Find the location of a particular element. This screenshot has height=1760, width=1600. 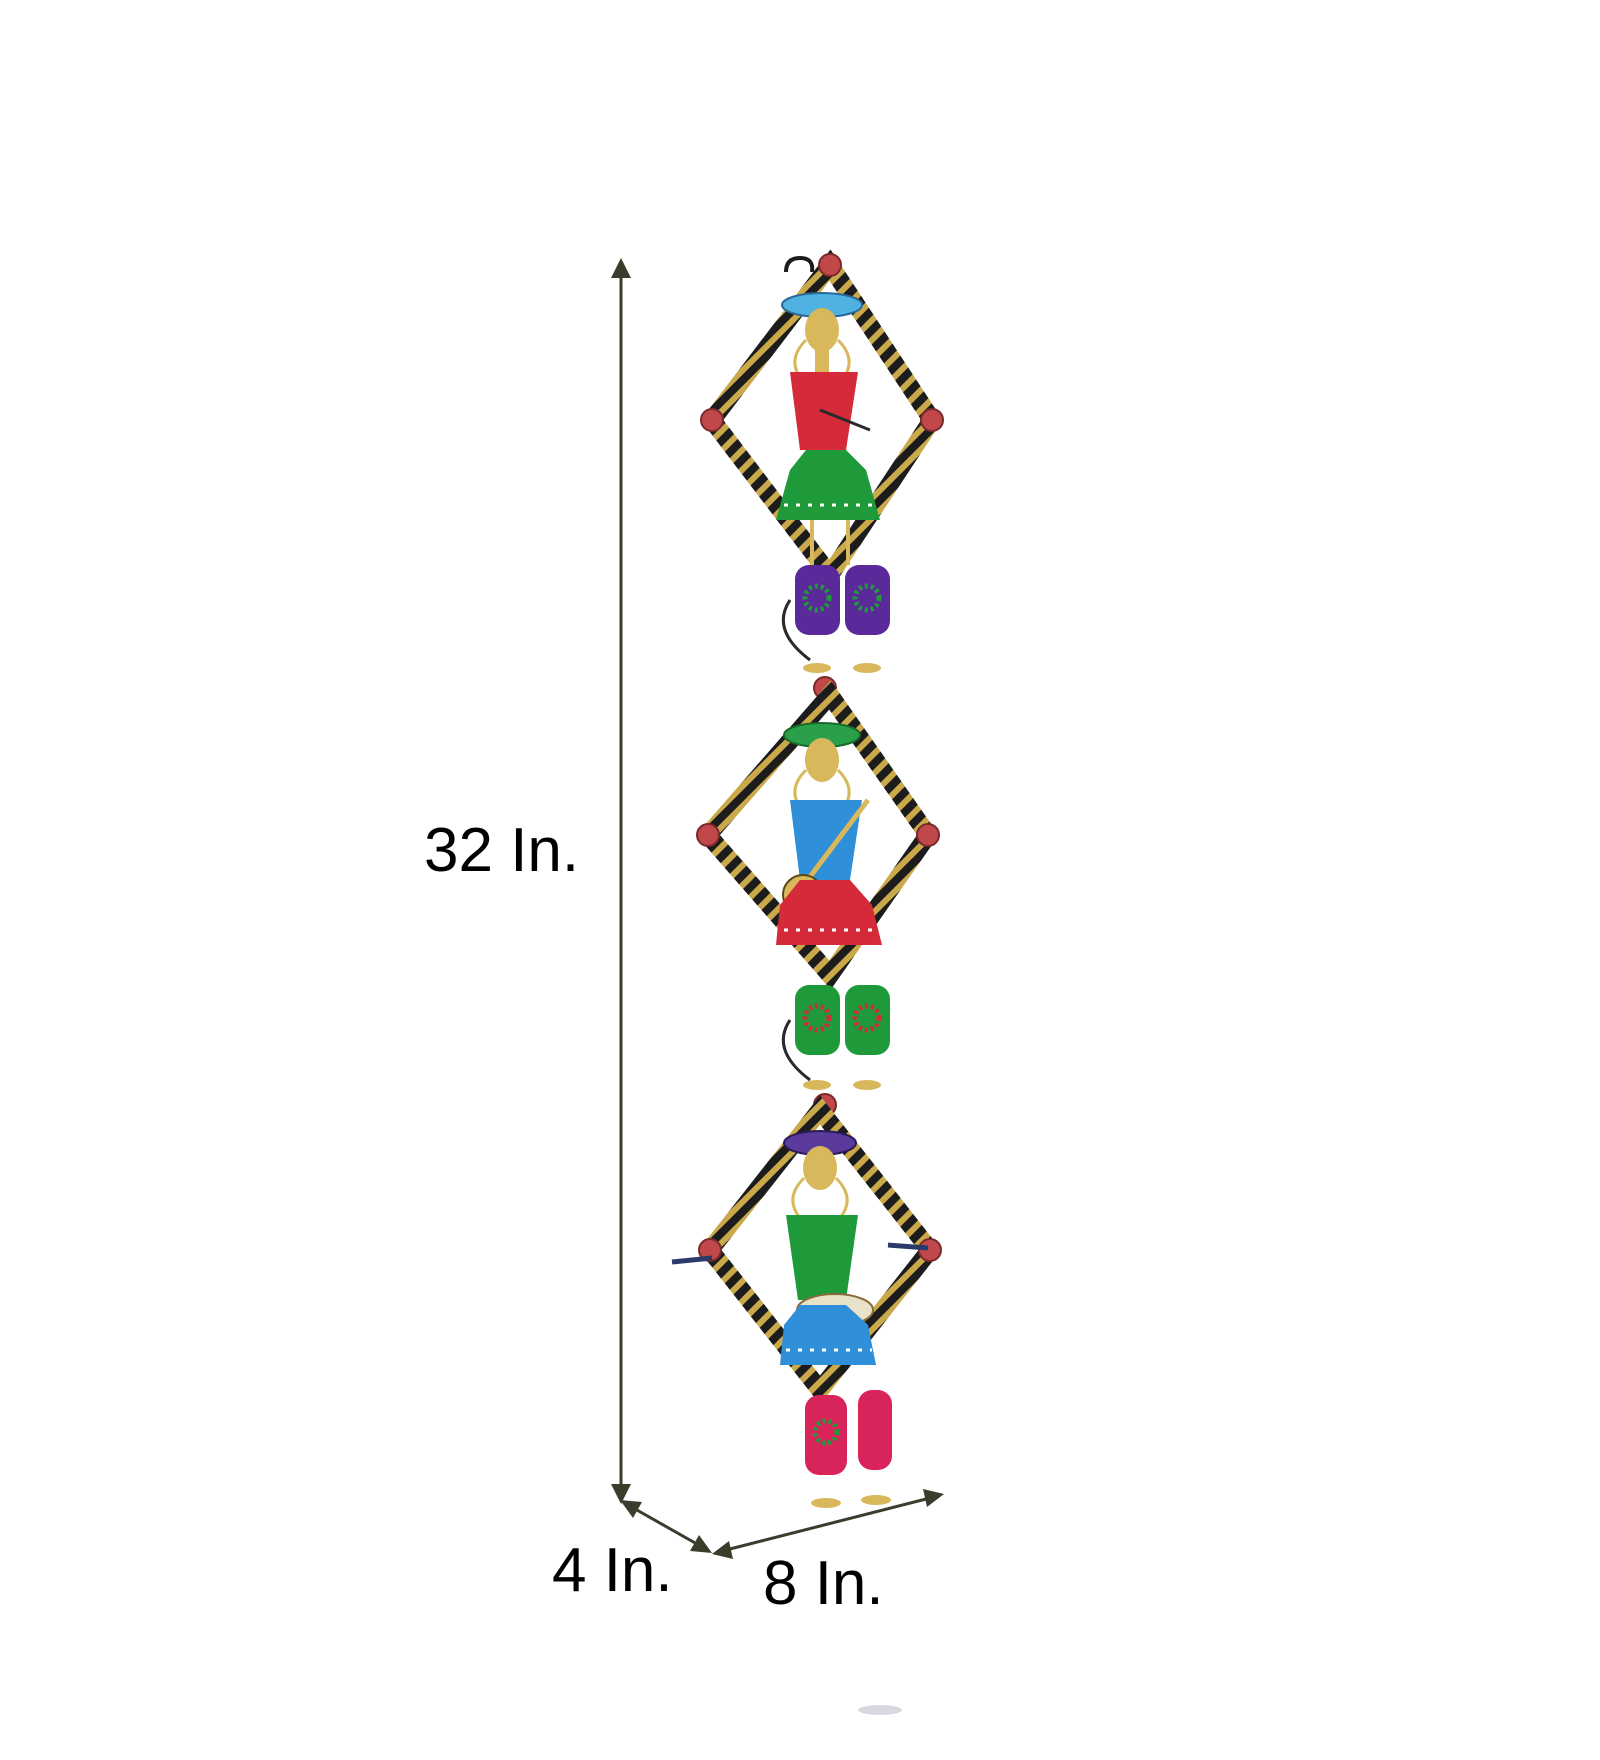

height-arrow-top-head is located at coordinates (621, 268).